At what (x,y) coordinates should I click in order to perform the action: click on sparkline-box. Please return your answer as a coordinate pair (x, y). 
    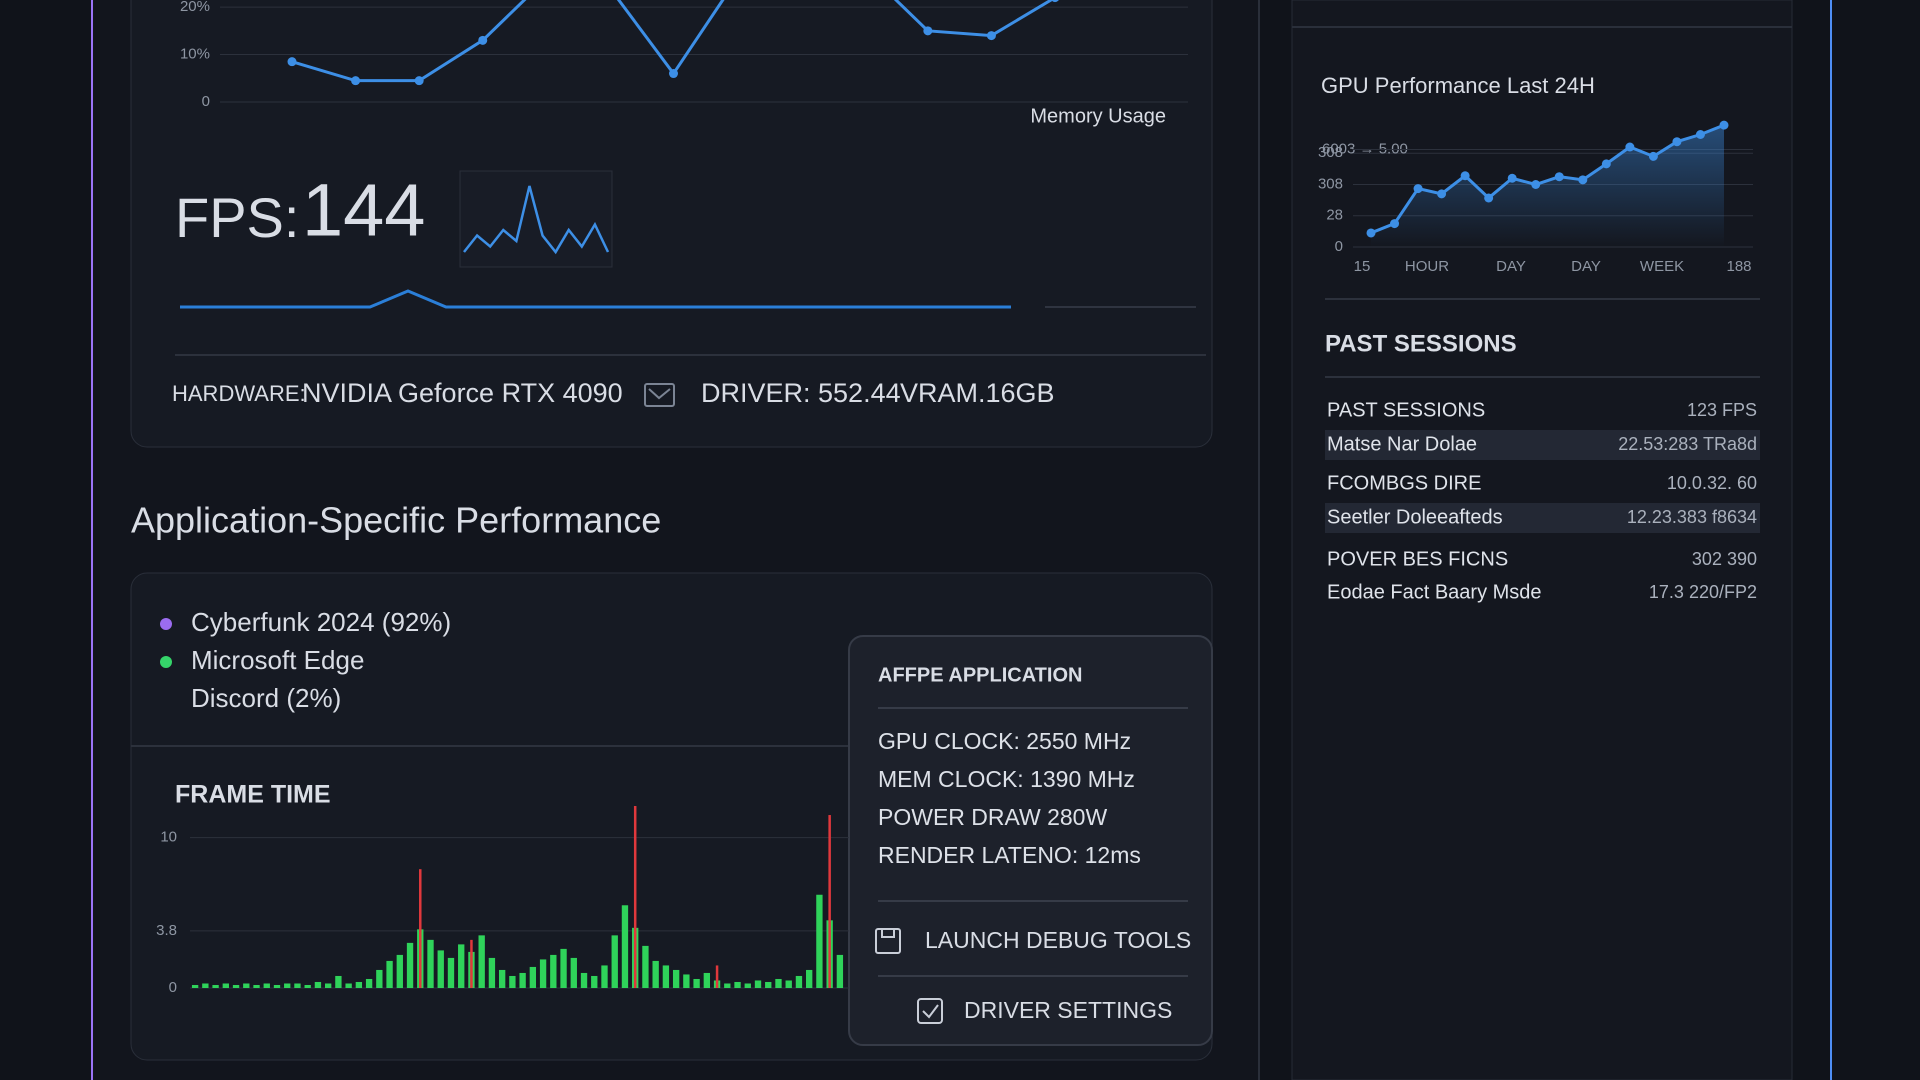
    Looking at the image, I should click on (536, 219).